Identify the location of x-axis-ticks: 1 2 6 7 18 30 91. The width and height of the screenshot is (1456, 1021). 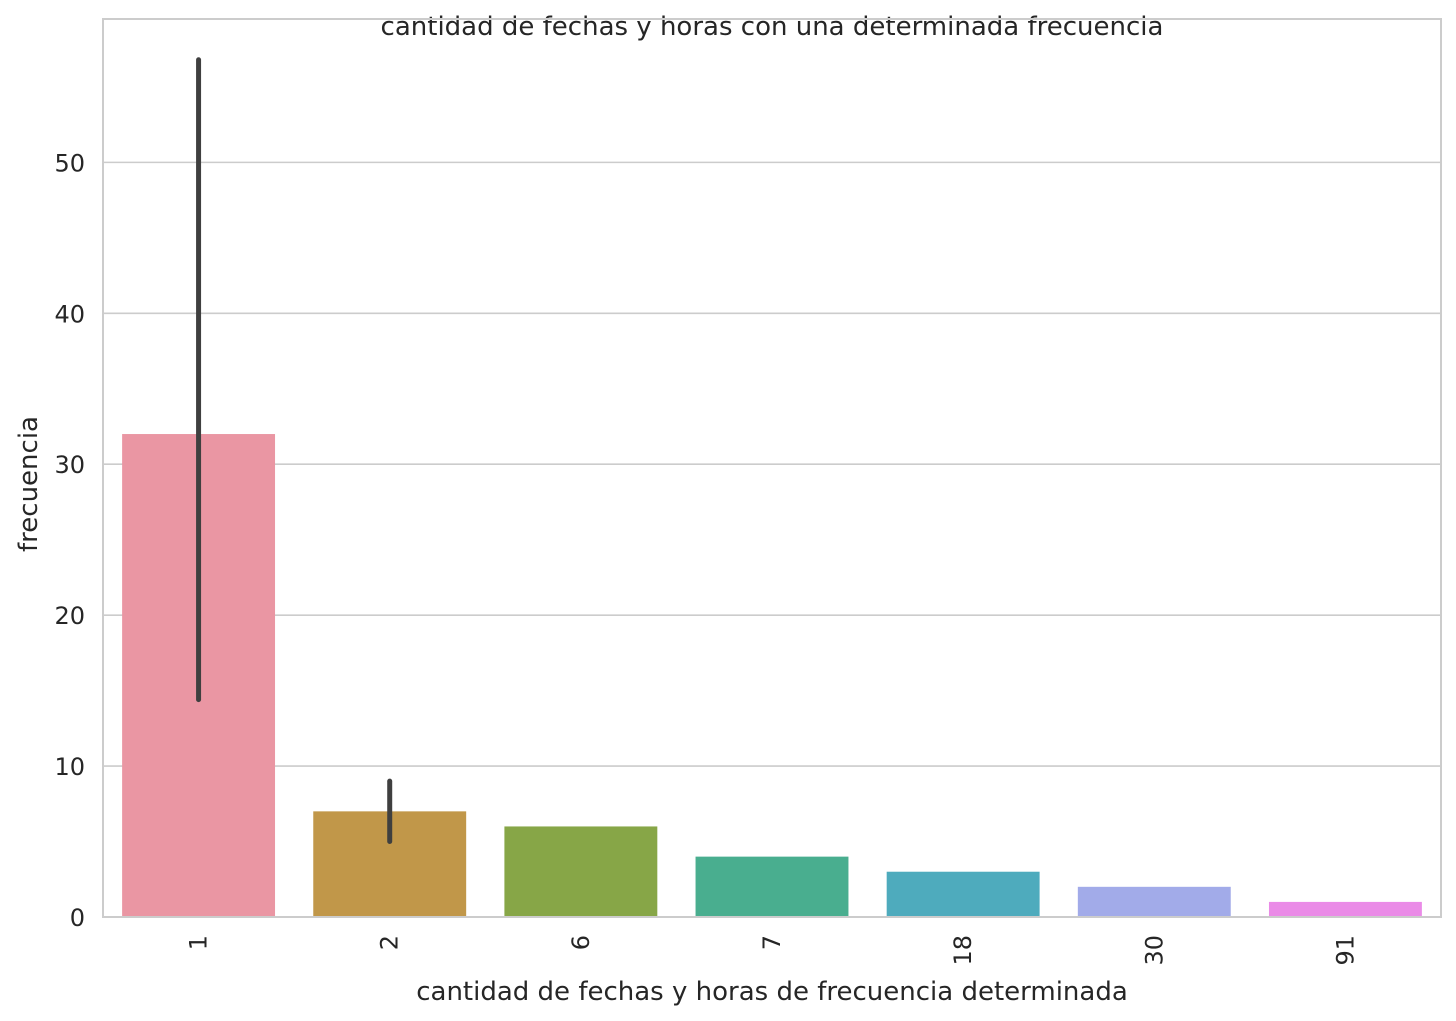
(772, 950).